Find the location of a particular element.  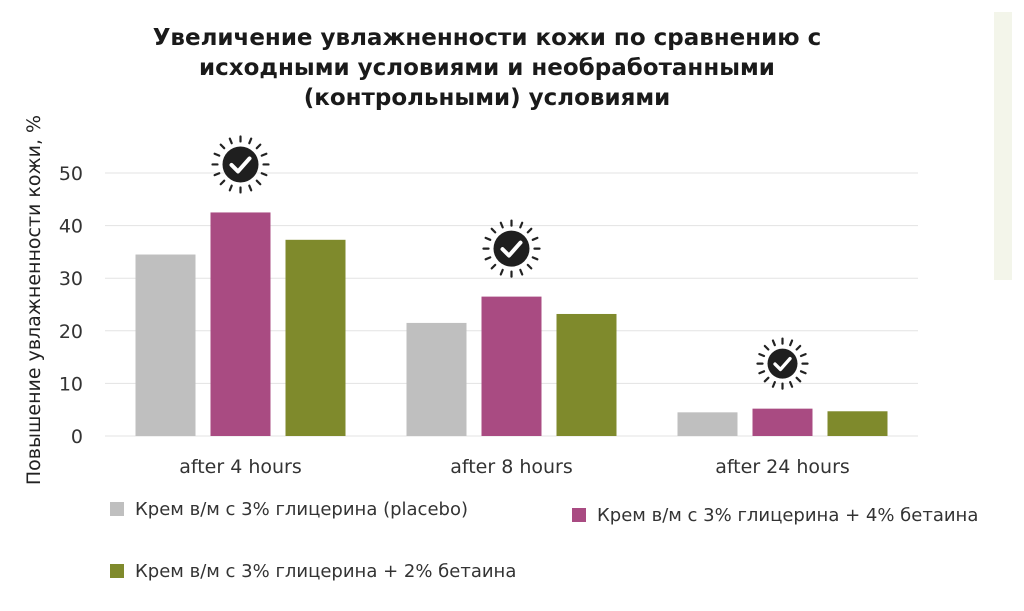

category-label: after 8 hours is located at coordinates (511, 467).